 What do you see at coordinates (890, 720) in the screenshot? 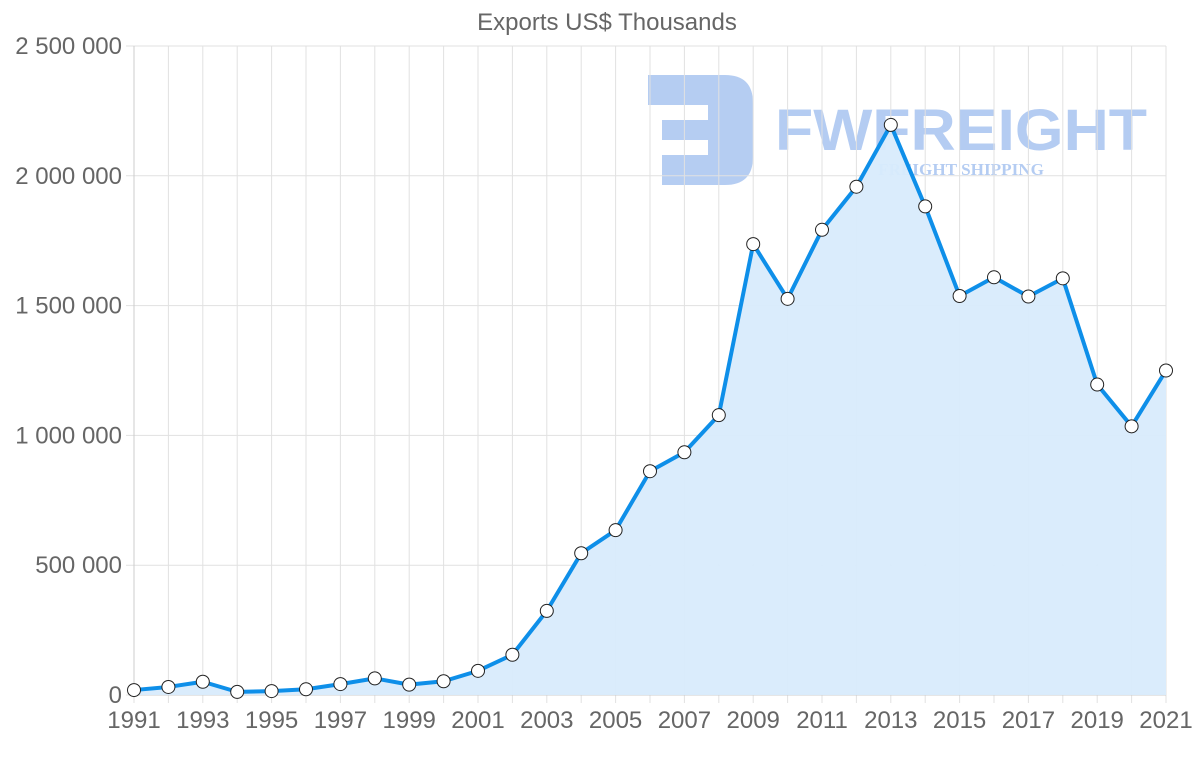
I see `x-tick-label: 2013` at bounding box center [890, 720].